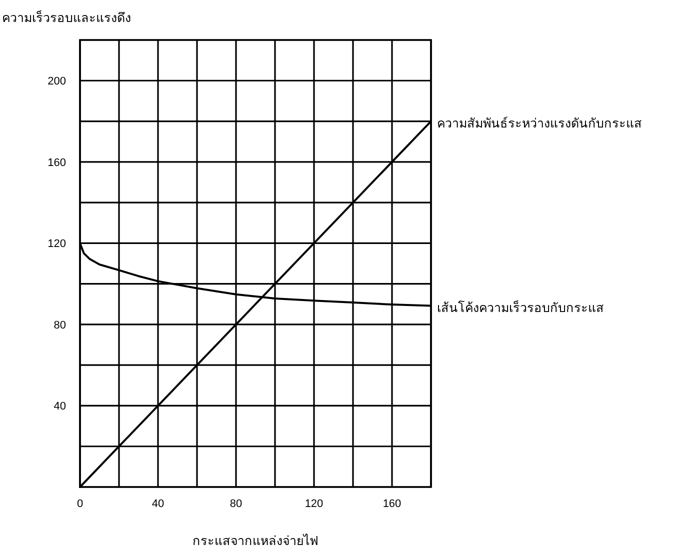 The image size is (692, 552). I want to click on y-tick-label: 120, so click(57, 244).